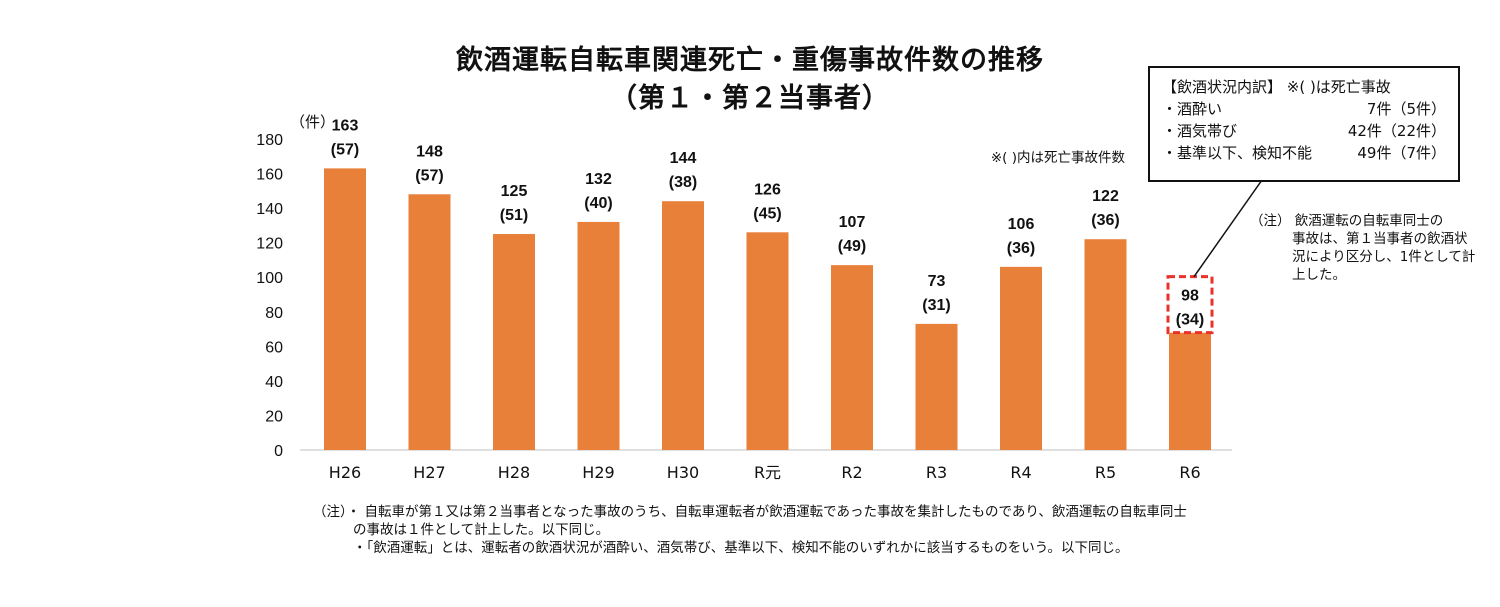 This screenshot has width=1500, height=607. What do you see at coordinates (1237, 153) in the screenshot?
I see `callout-row-label: ・基準以下、検知不能` at bounding box center [1237, 153].